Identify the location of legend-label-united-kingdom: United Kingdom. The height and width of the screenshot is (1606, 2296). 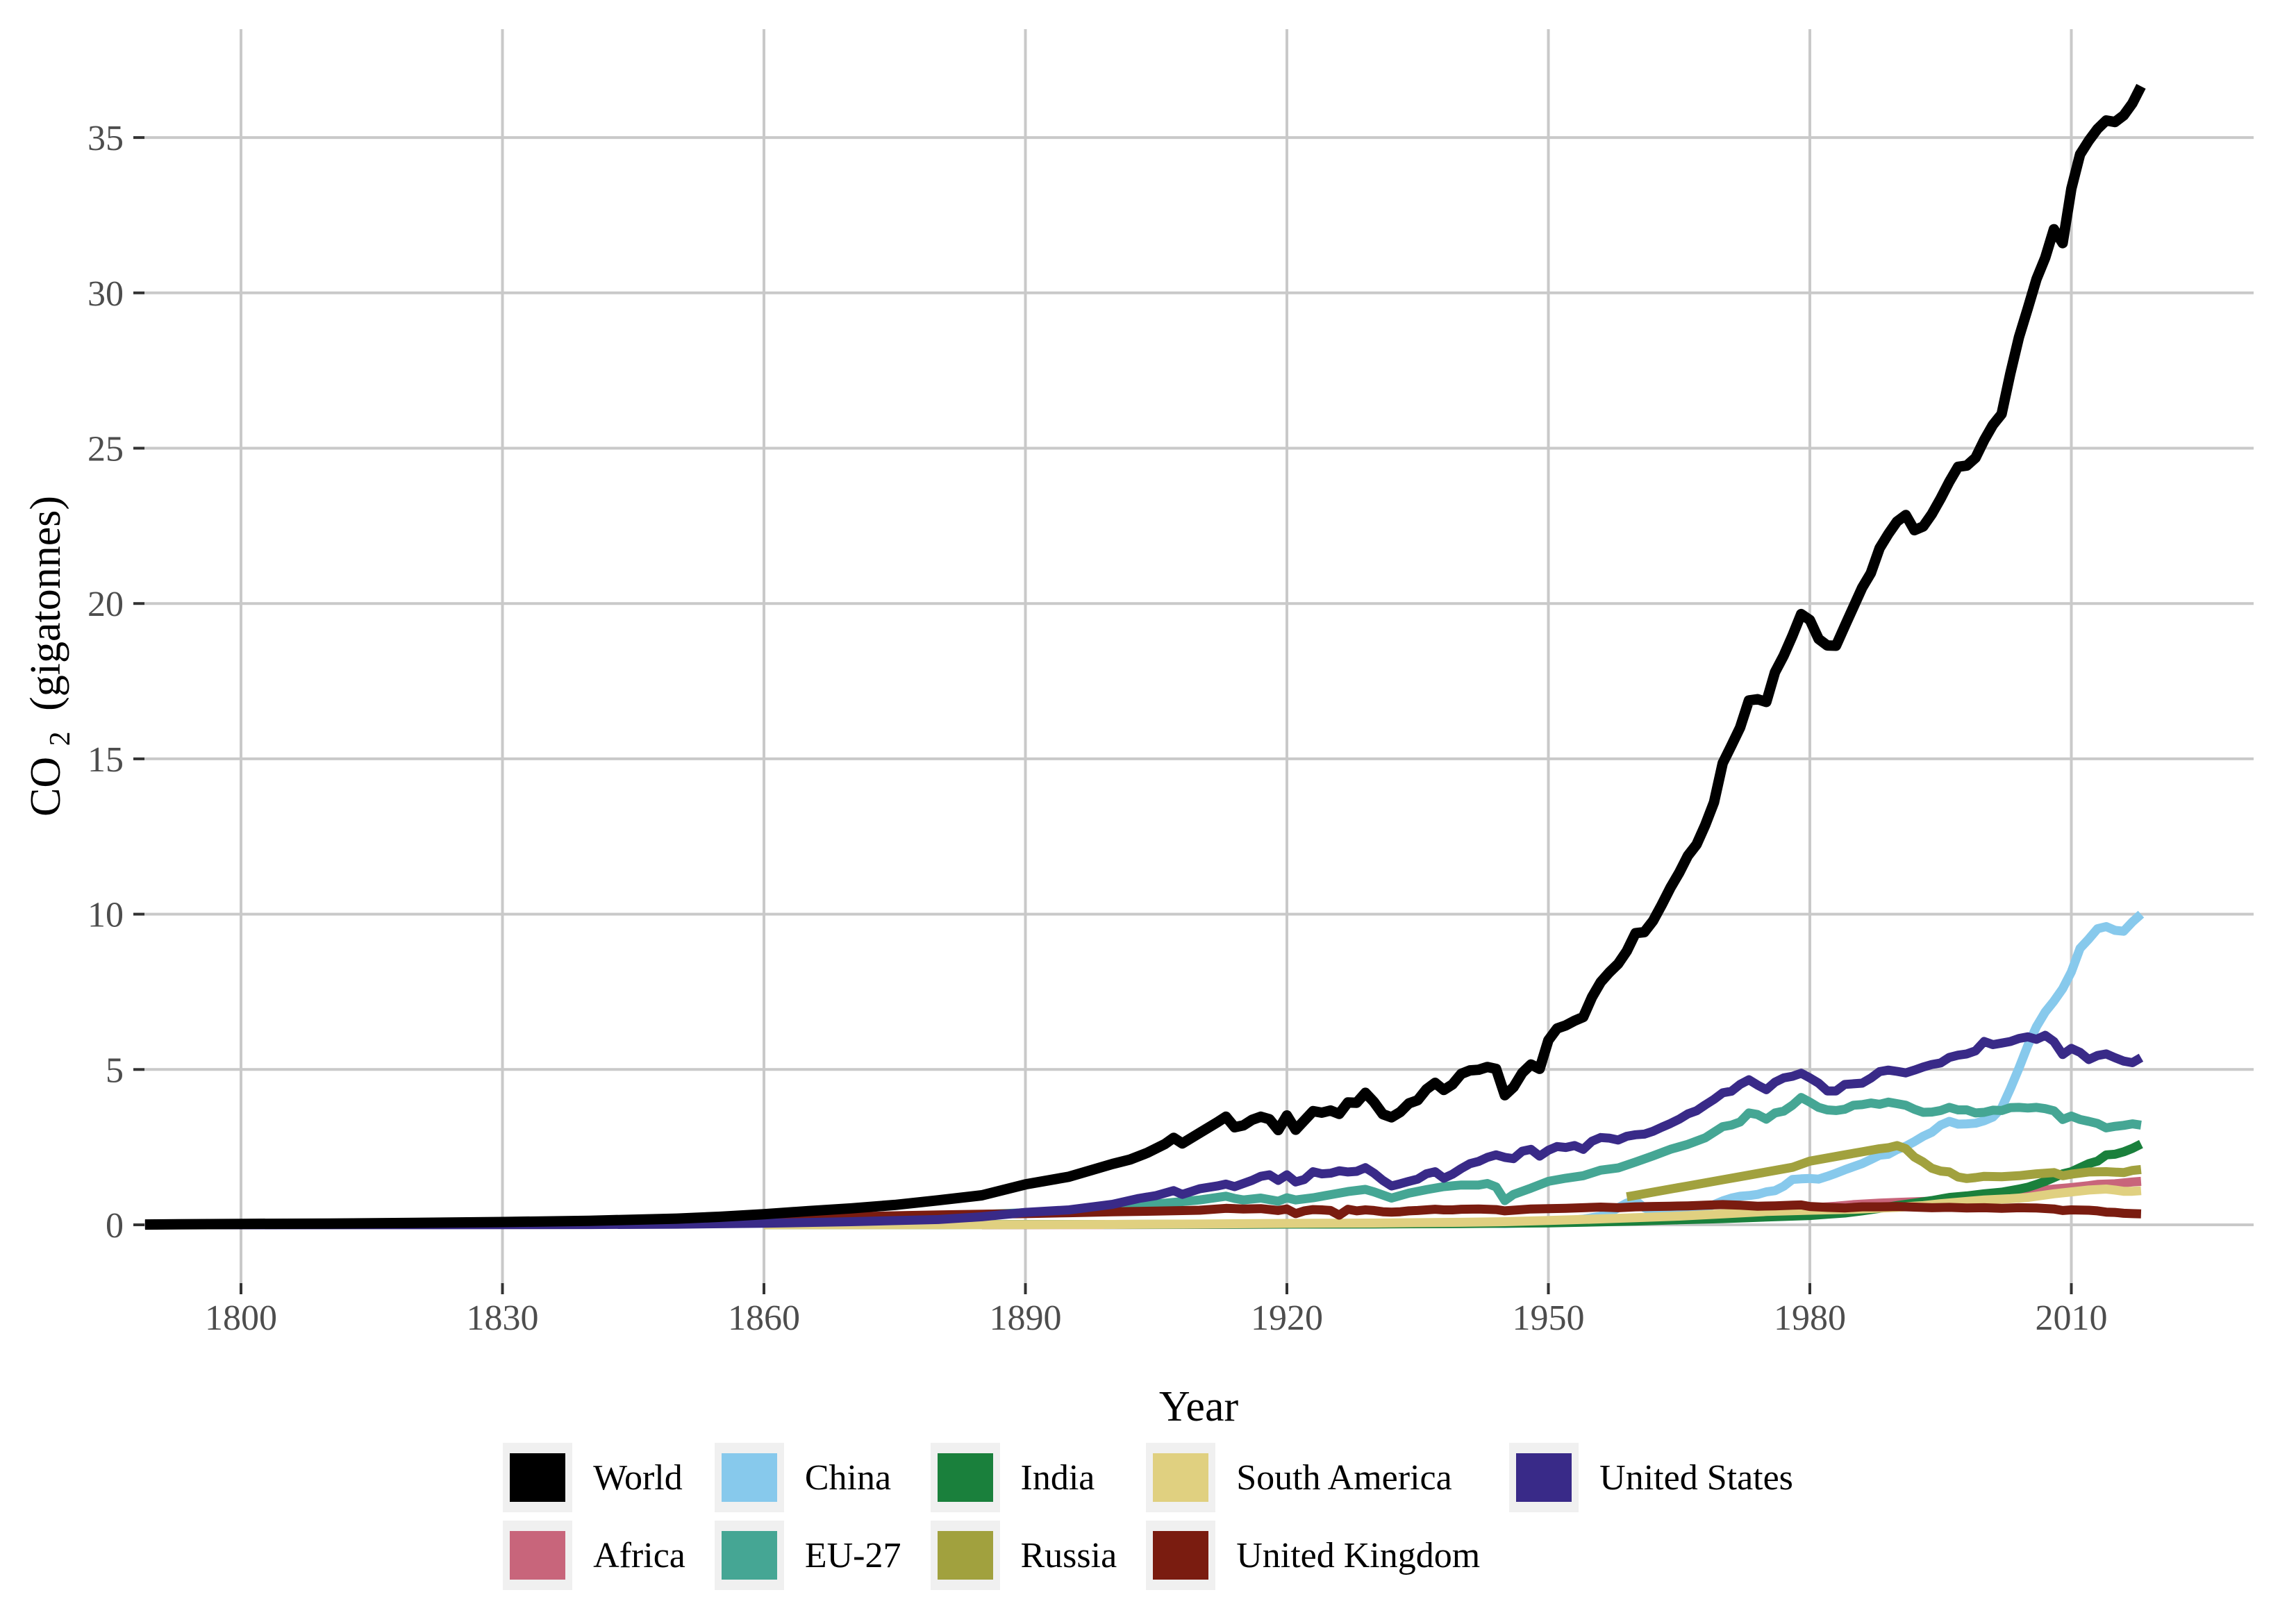
(1359, 1555).